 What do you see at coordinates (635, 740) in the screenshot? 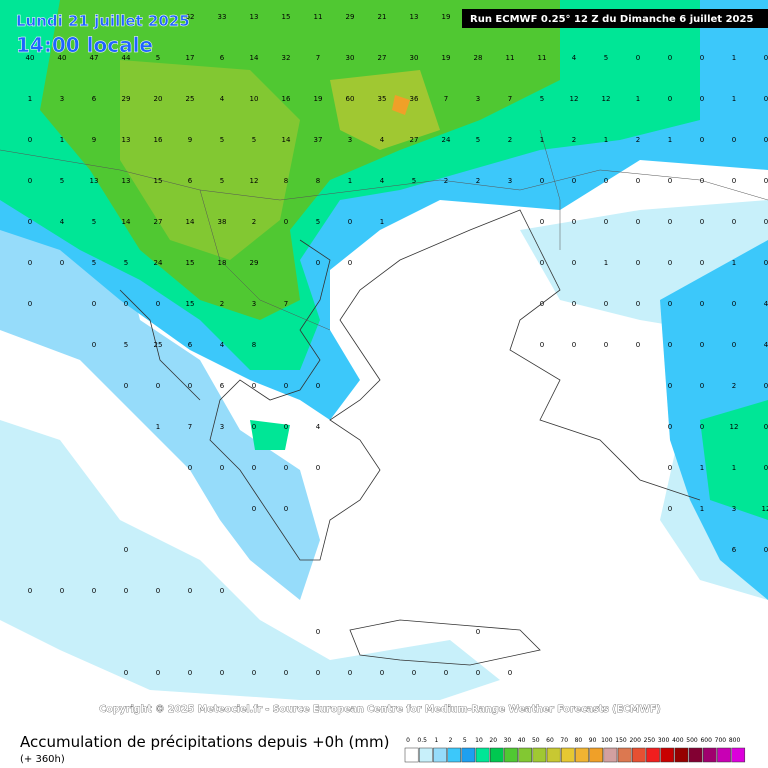
I see `legend-level: 200` at bounding box center [635, 740].